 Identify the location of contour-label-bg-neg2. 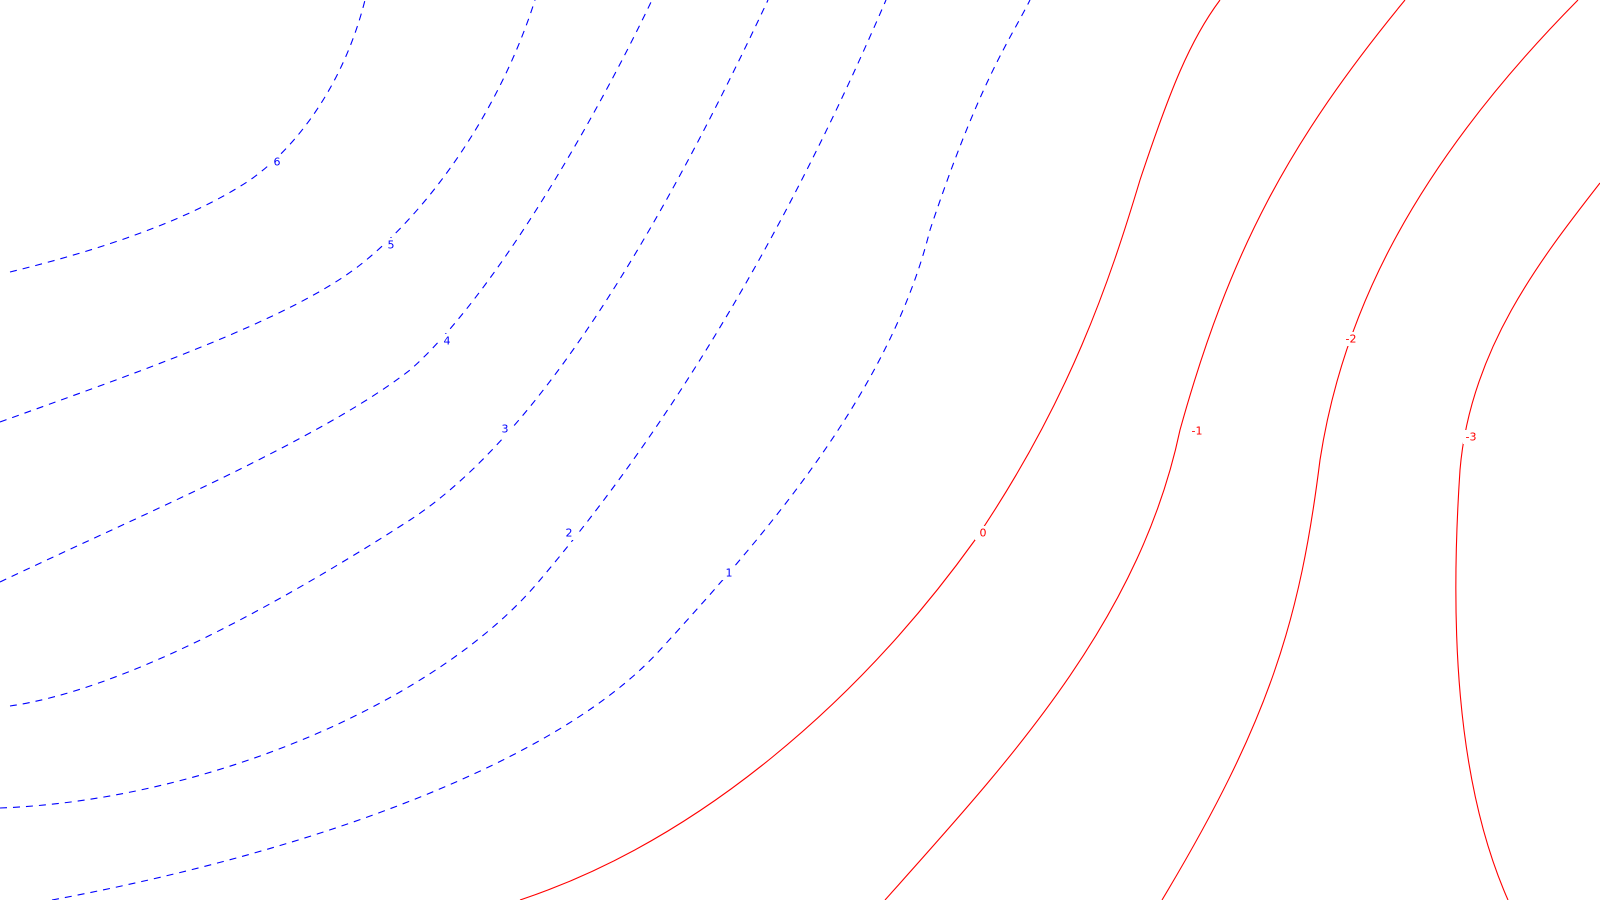
(1351, 339).